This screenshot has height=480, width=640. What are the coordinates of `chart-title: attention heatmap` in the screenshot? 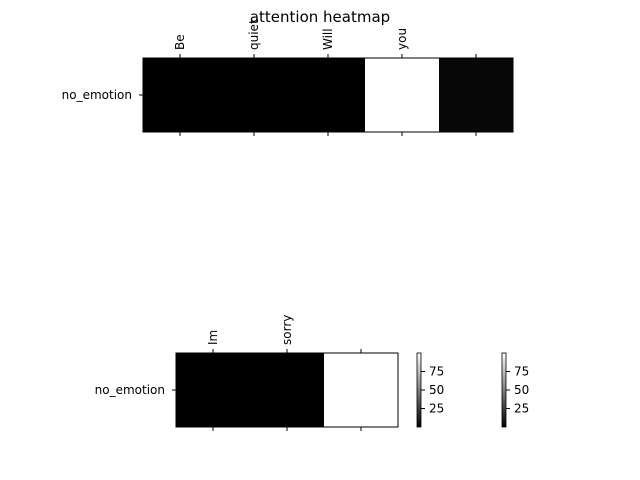 It's located at (320, 17).